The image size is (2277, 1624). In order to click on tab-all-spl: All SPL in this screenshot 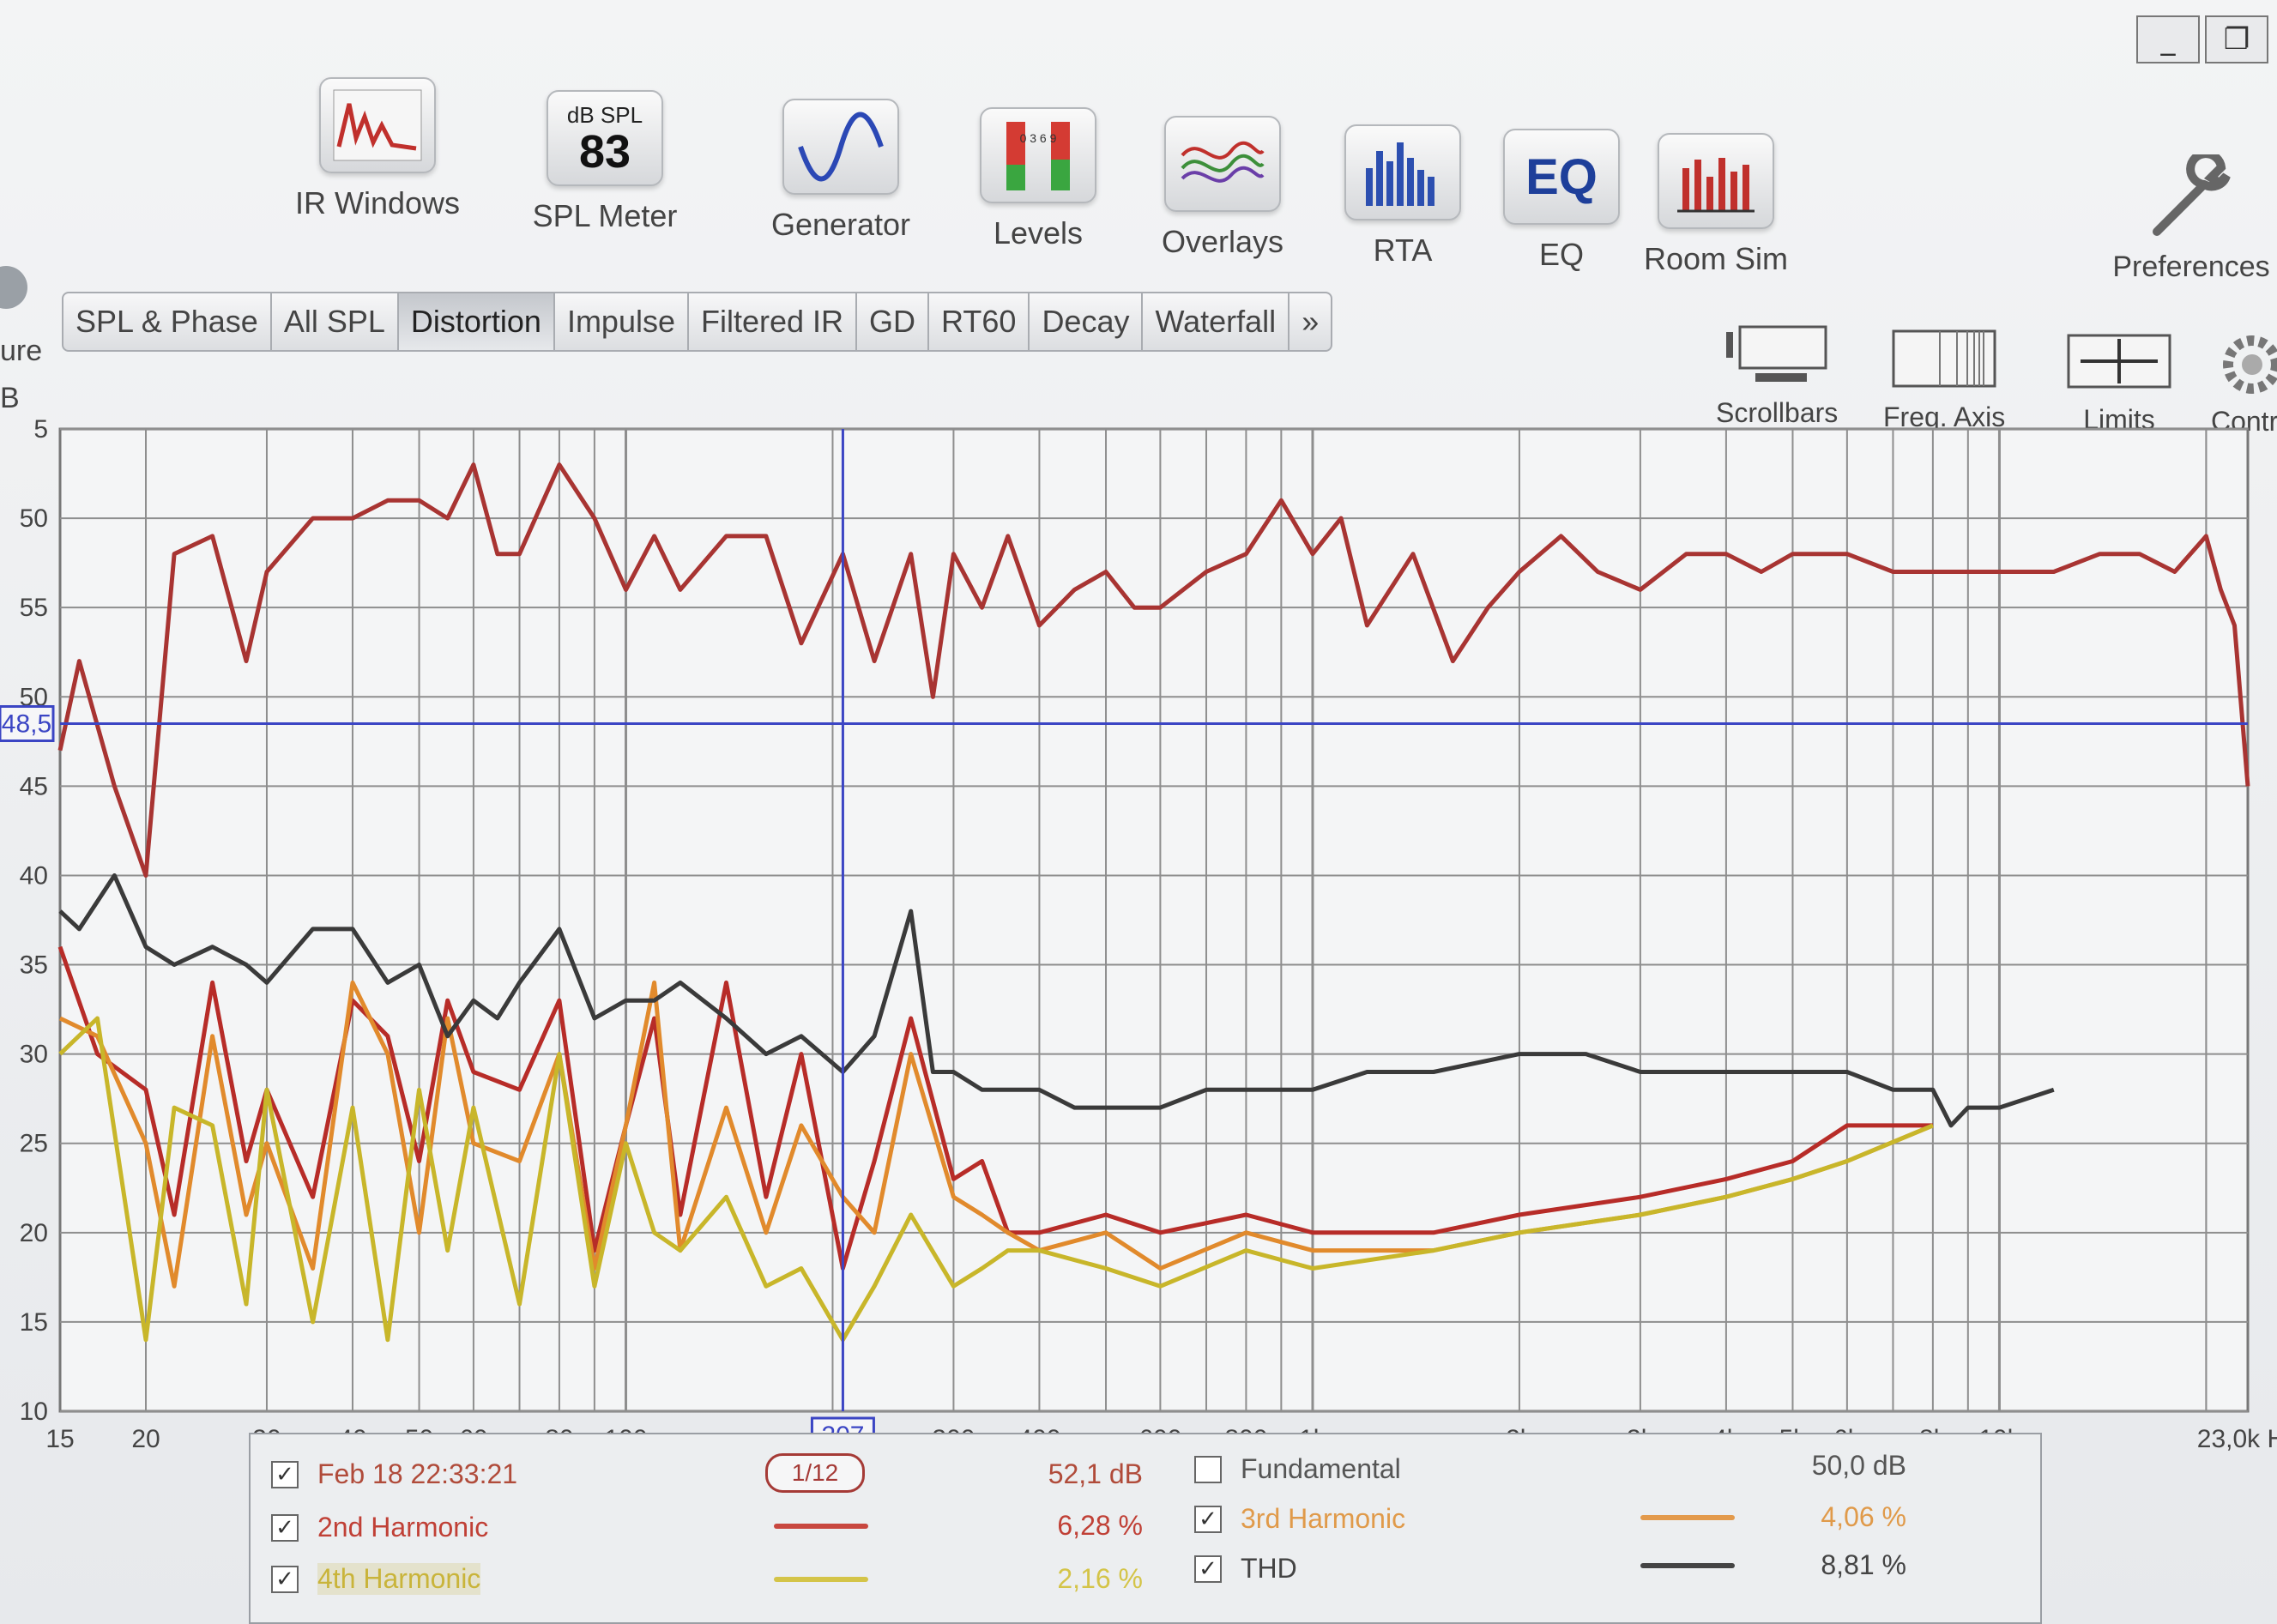, I will do `click(335, 322)`.